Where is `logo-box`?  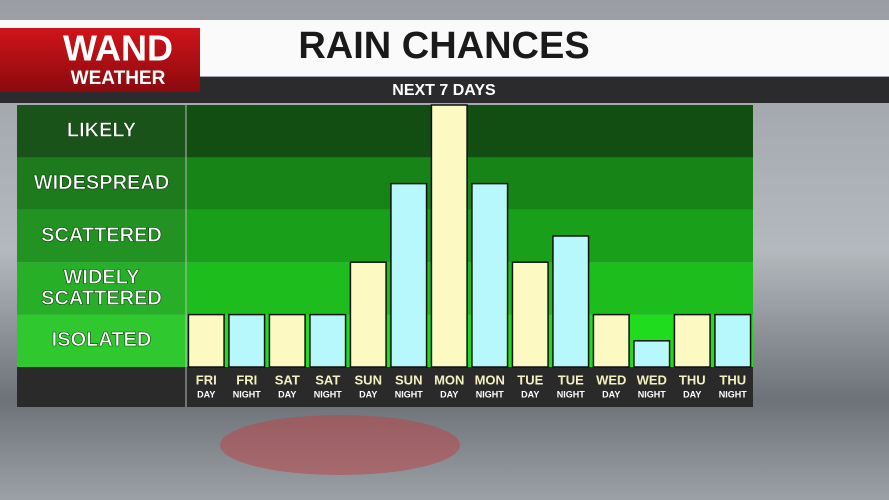
logo-box is located at coordinates (100, 60).